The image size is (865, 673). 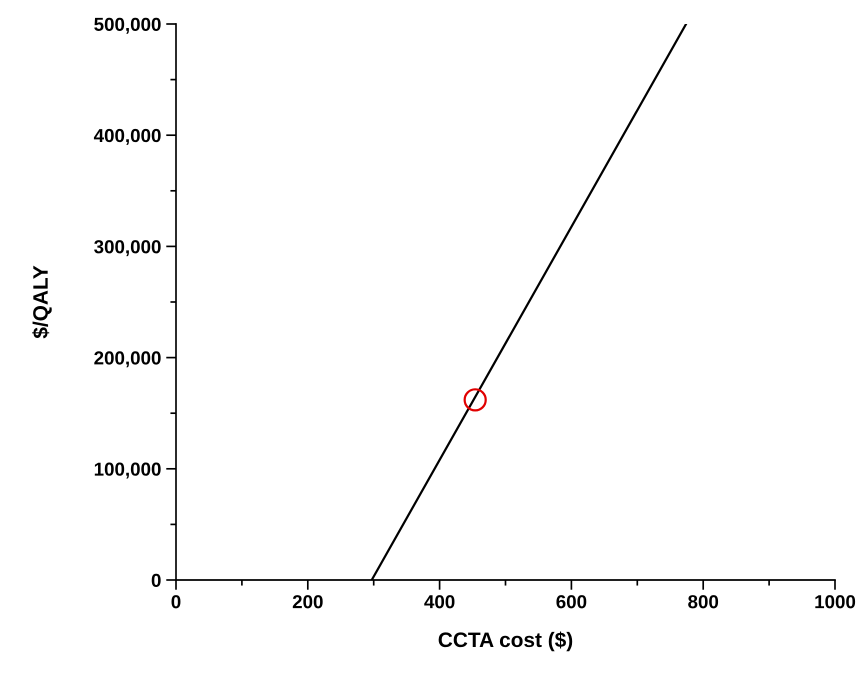 What do you see at coordinates (156, 580) in the screenshot?
I see `y-tick-label: 0` at bounding box center [156, 580].